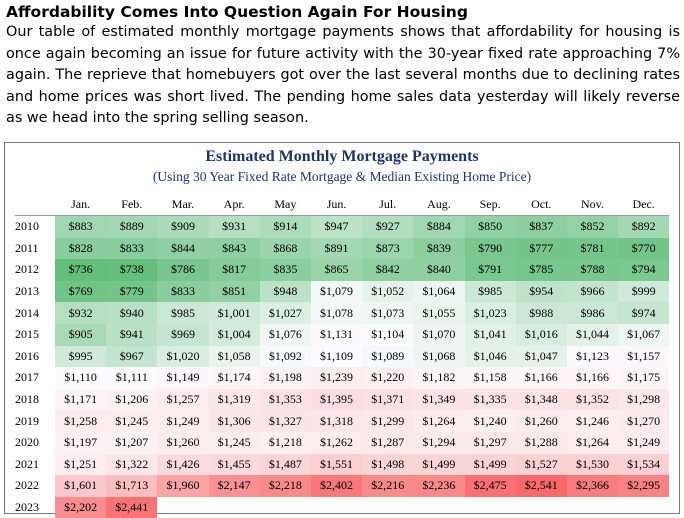  I want to click on payment-cell: $909, so click(182, 227).